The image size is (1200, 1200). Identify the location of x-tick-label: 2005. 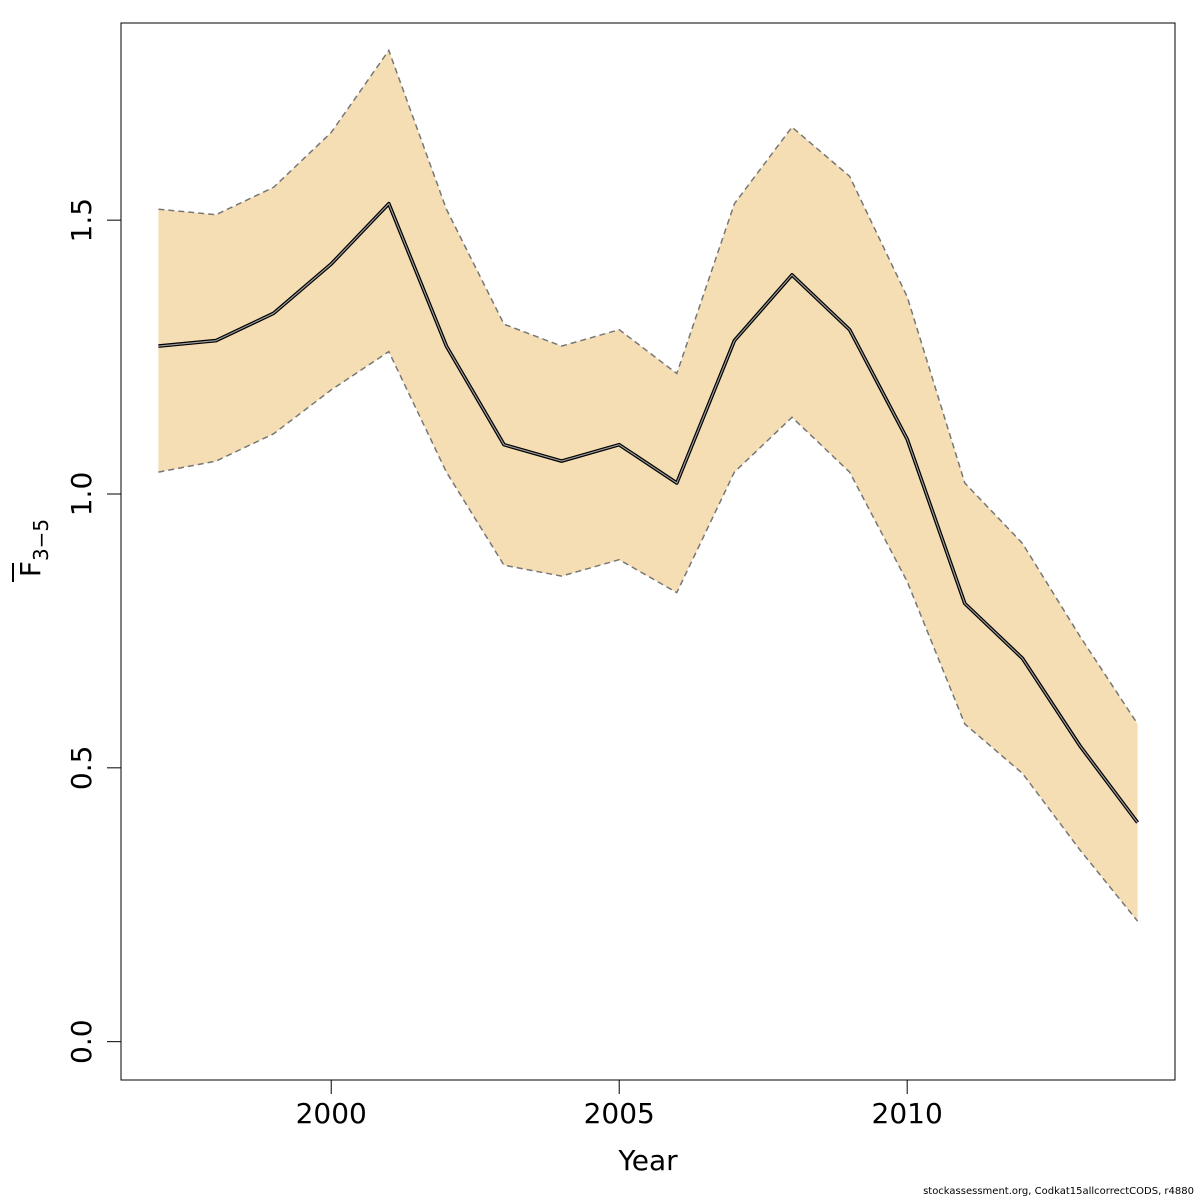
(619, 1113).